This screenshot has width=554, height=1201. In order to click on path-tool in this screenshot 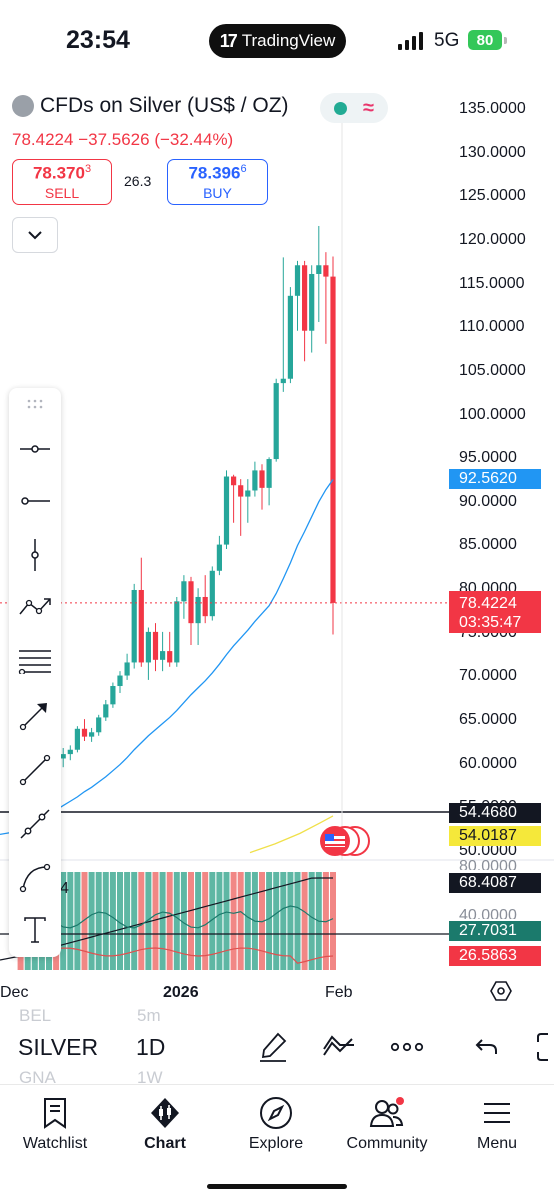, I will do `click(35, 607)`.